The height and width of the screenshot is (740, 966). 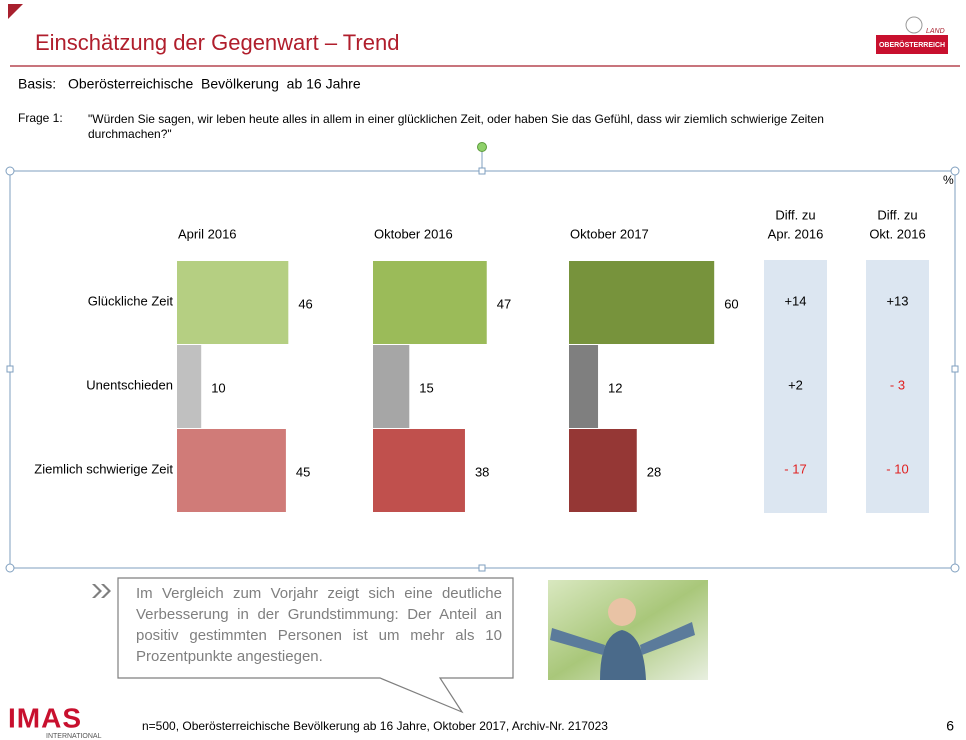 I want to click on value-label: 46, so click(x=305, y=303).